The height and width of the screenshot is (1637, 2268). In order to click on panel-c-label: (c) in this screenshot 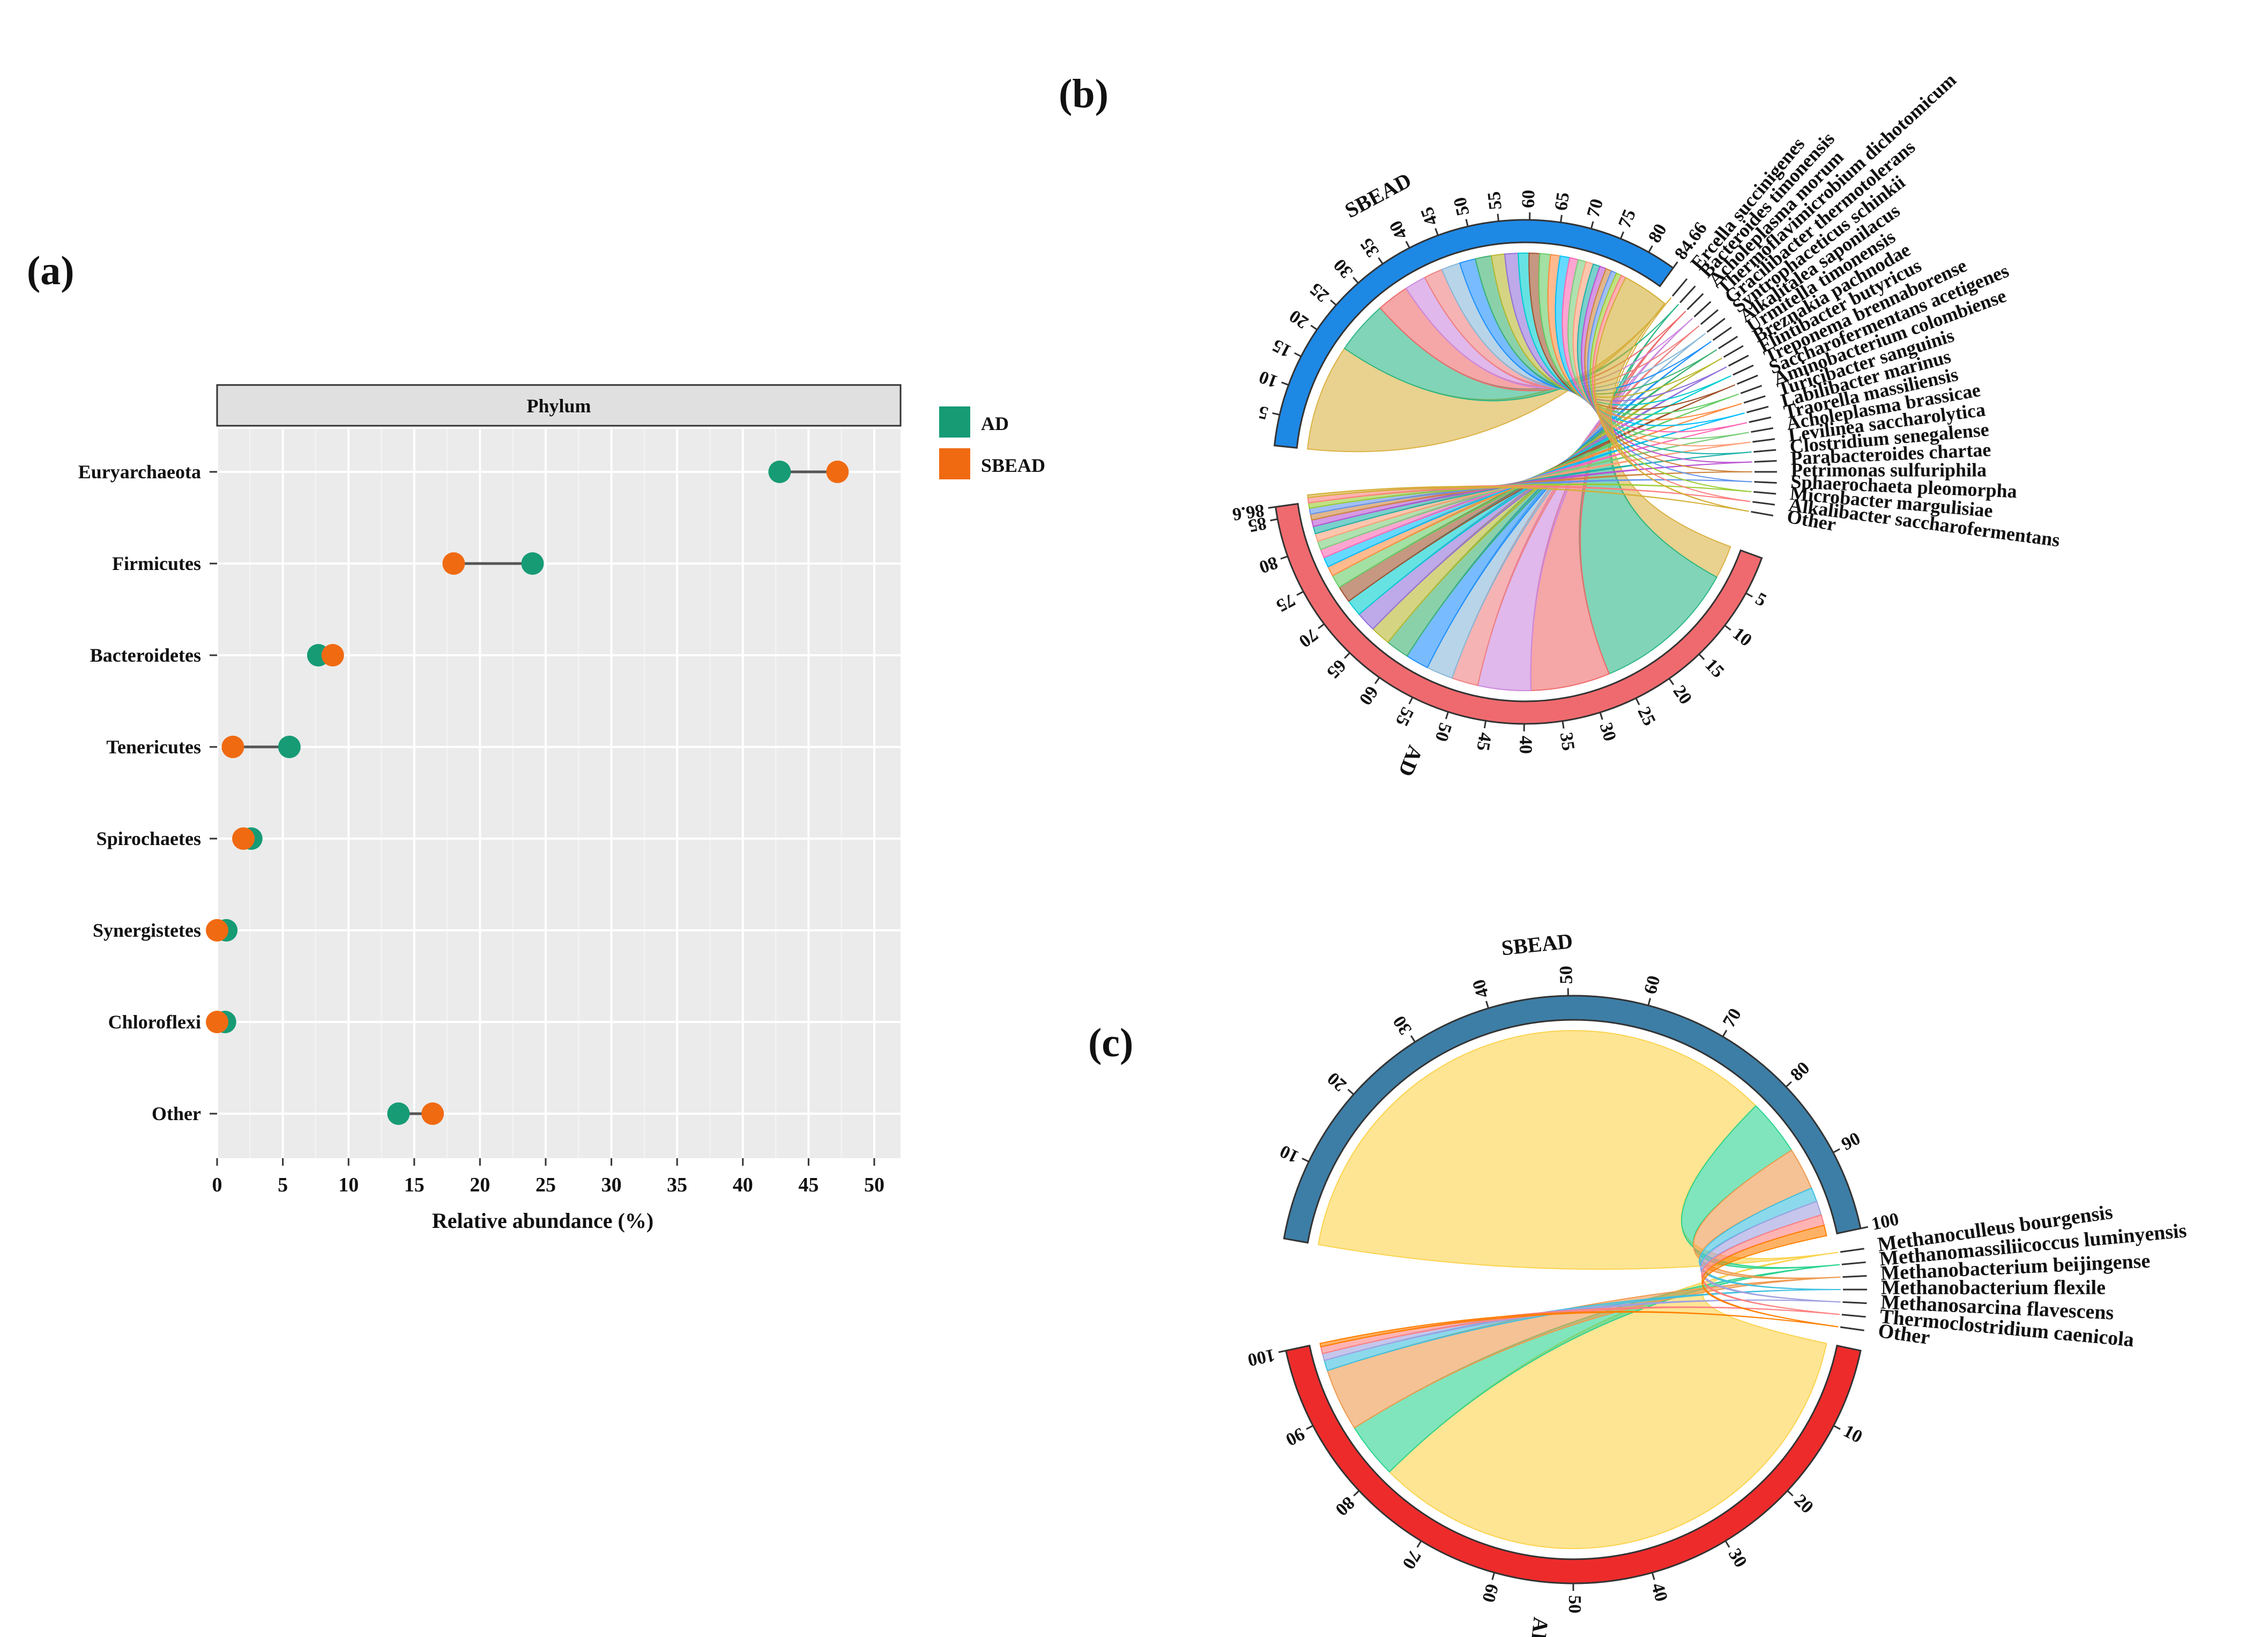, I will do `click(1110, 1042)`.